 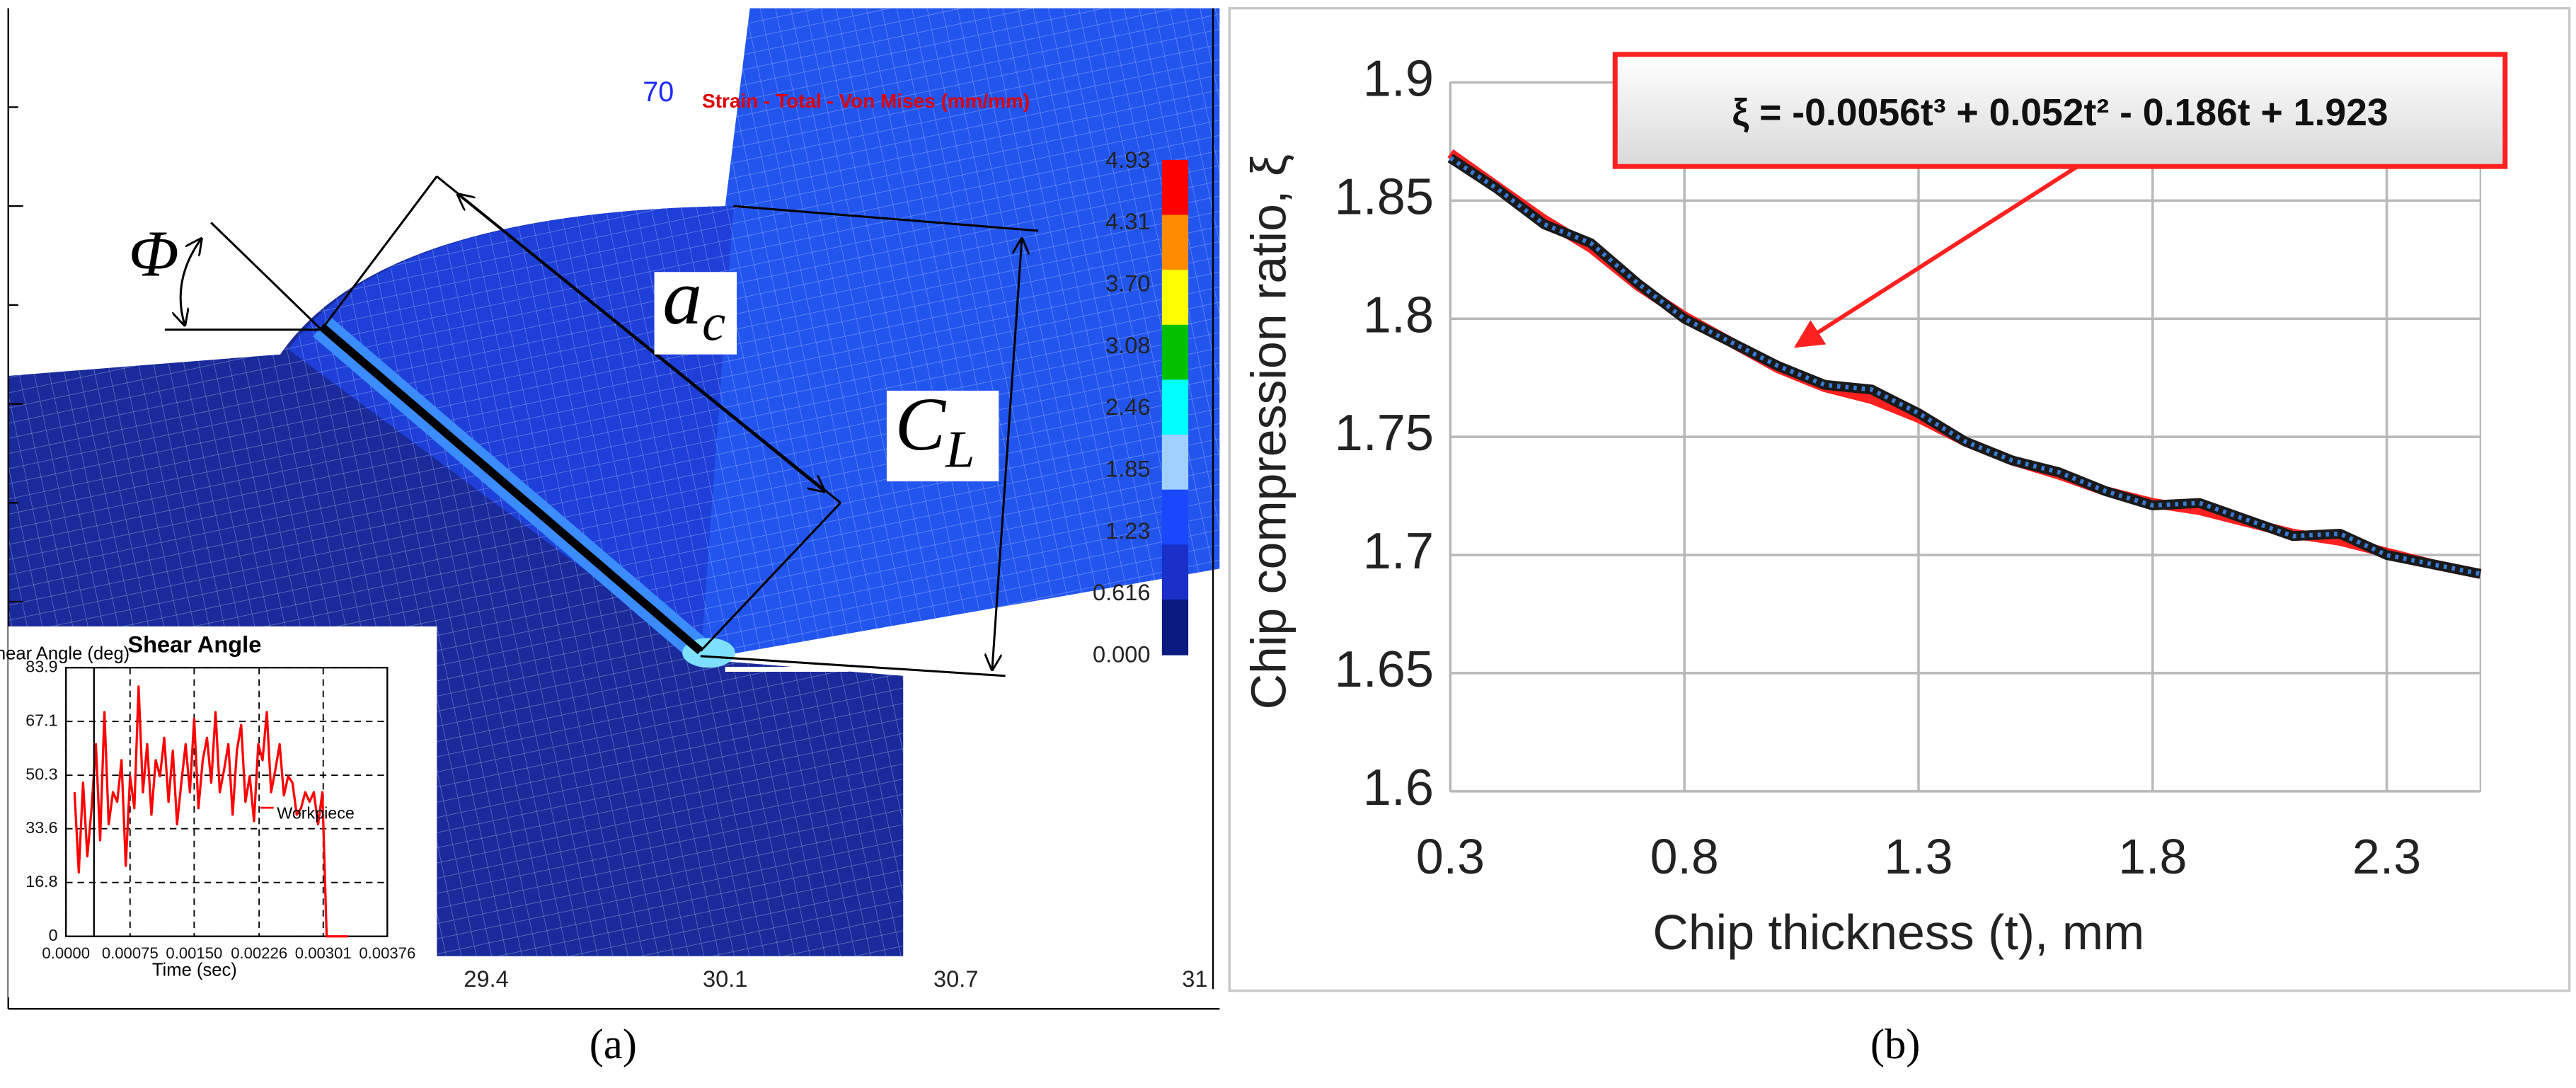 What do you see at coordinates (1685, 856) in the screenshot?
I see `x-tick-label: 0.8` at bounding box center [1685, 856].